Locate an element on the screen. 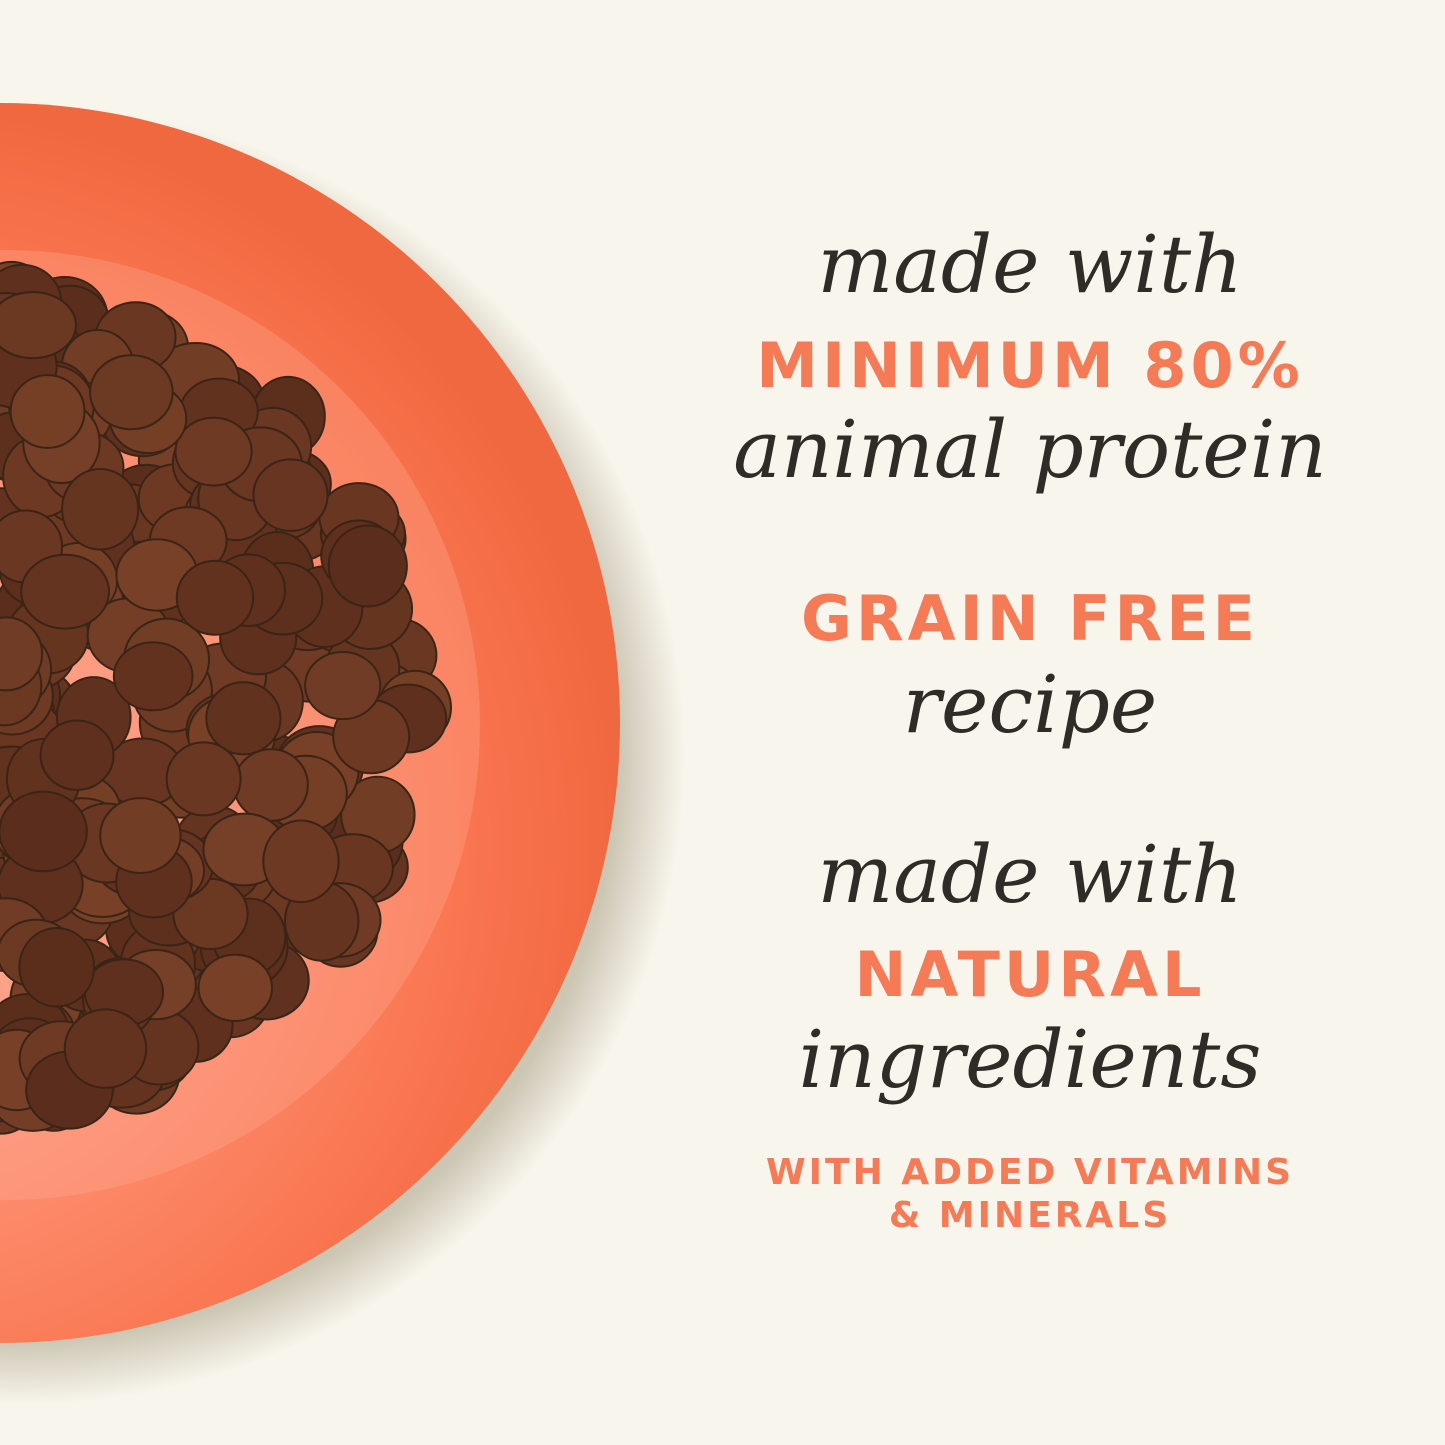 Image resolution: width=1445 pixels, height=1445 pixels. claim2-script-bottom: recipe is located at coordinates (1030, 704).